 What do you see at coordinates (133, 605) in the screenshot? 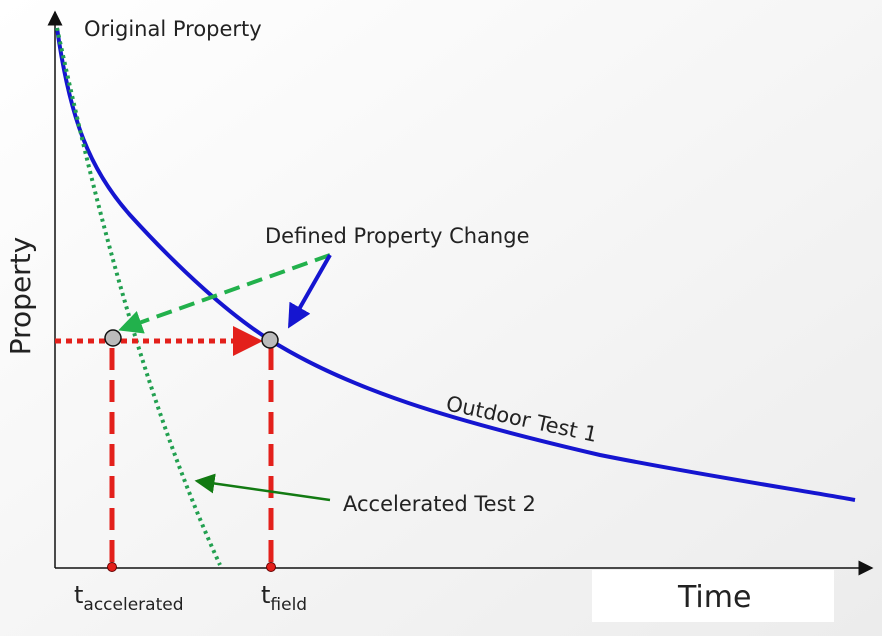
I see `t-sub: accelerated` at bounding box center [133, 605].